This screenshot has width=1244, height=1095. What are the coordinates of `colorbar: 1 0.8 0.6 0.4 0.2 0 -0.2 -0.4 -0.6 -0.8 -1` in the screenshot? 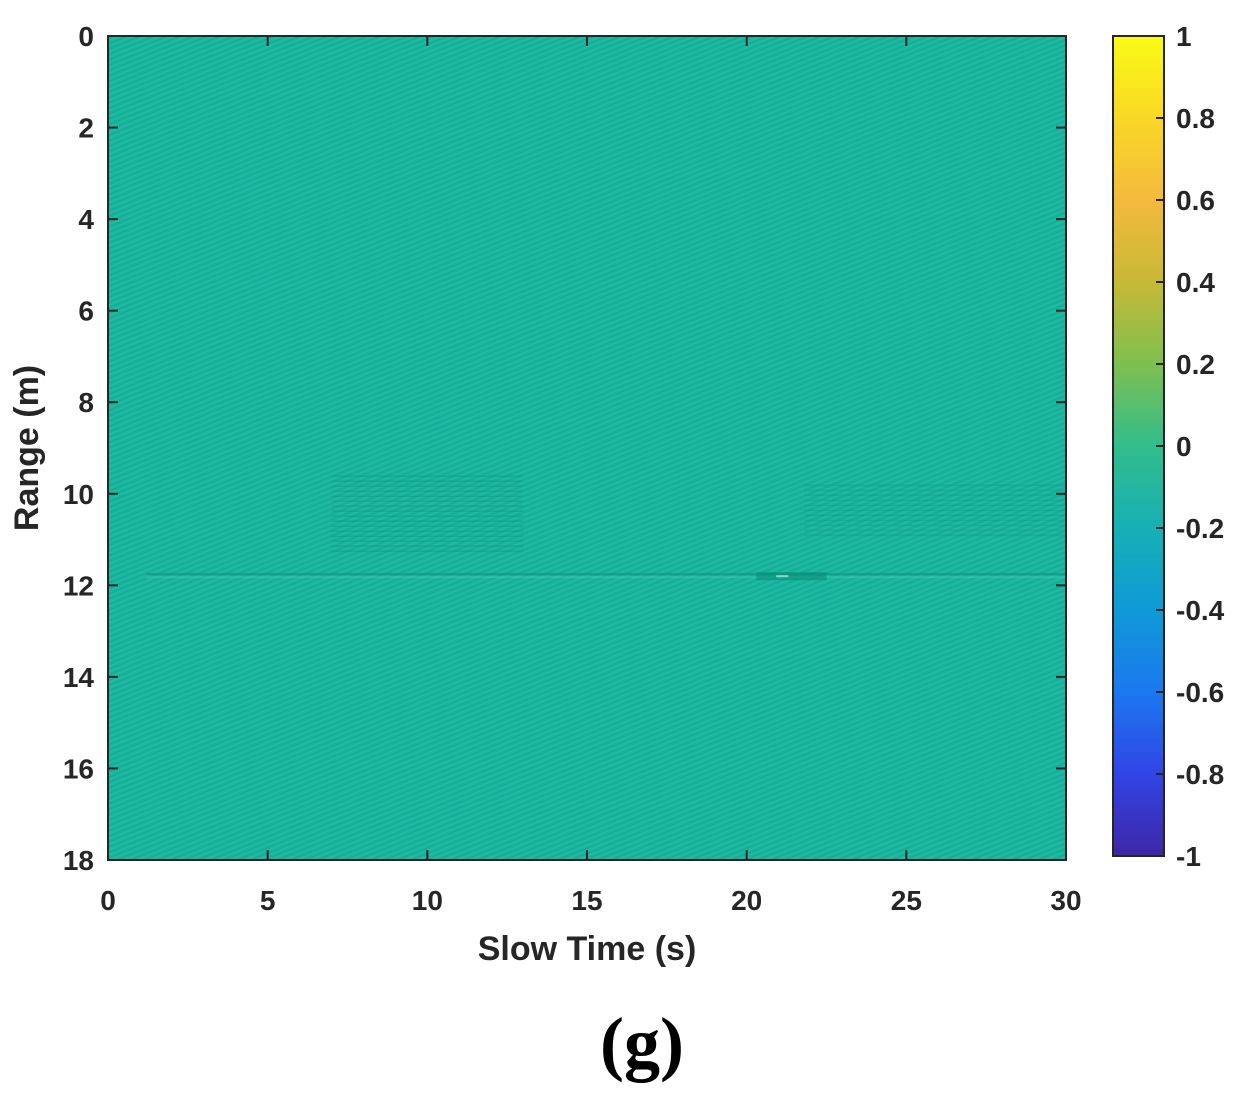 It's located at (1168, 446).